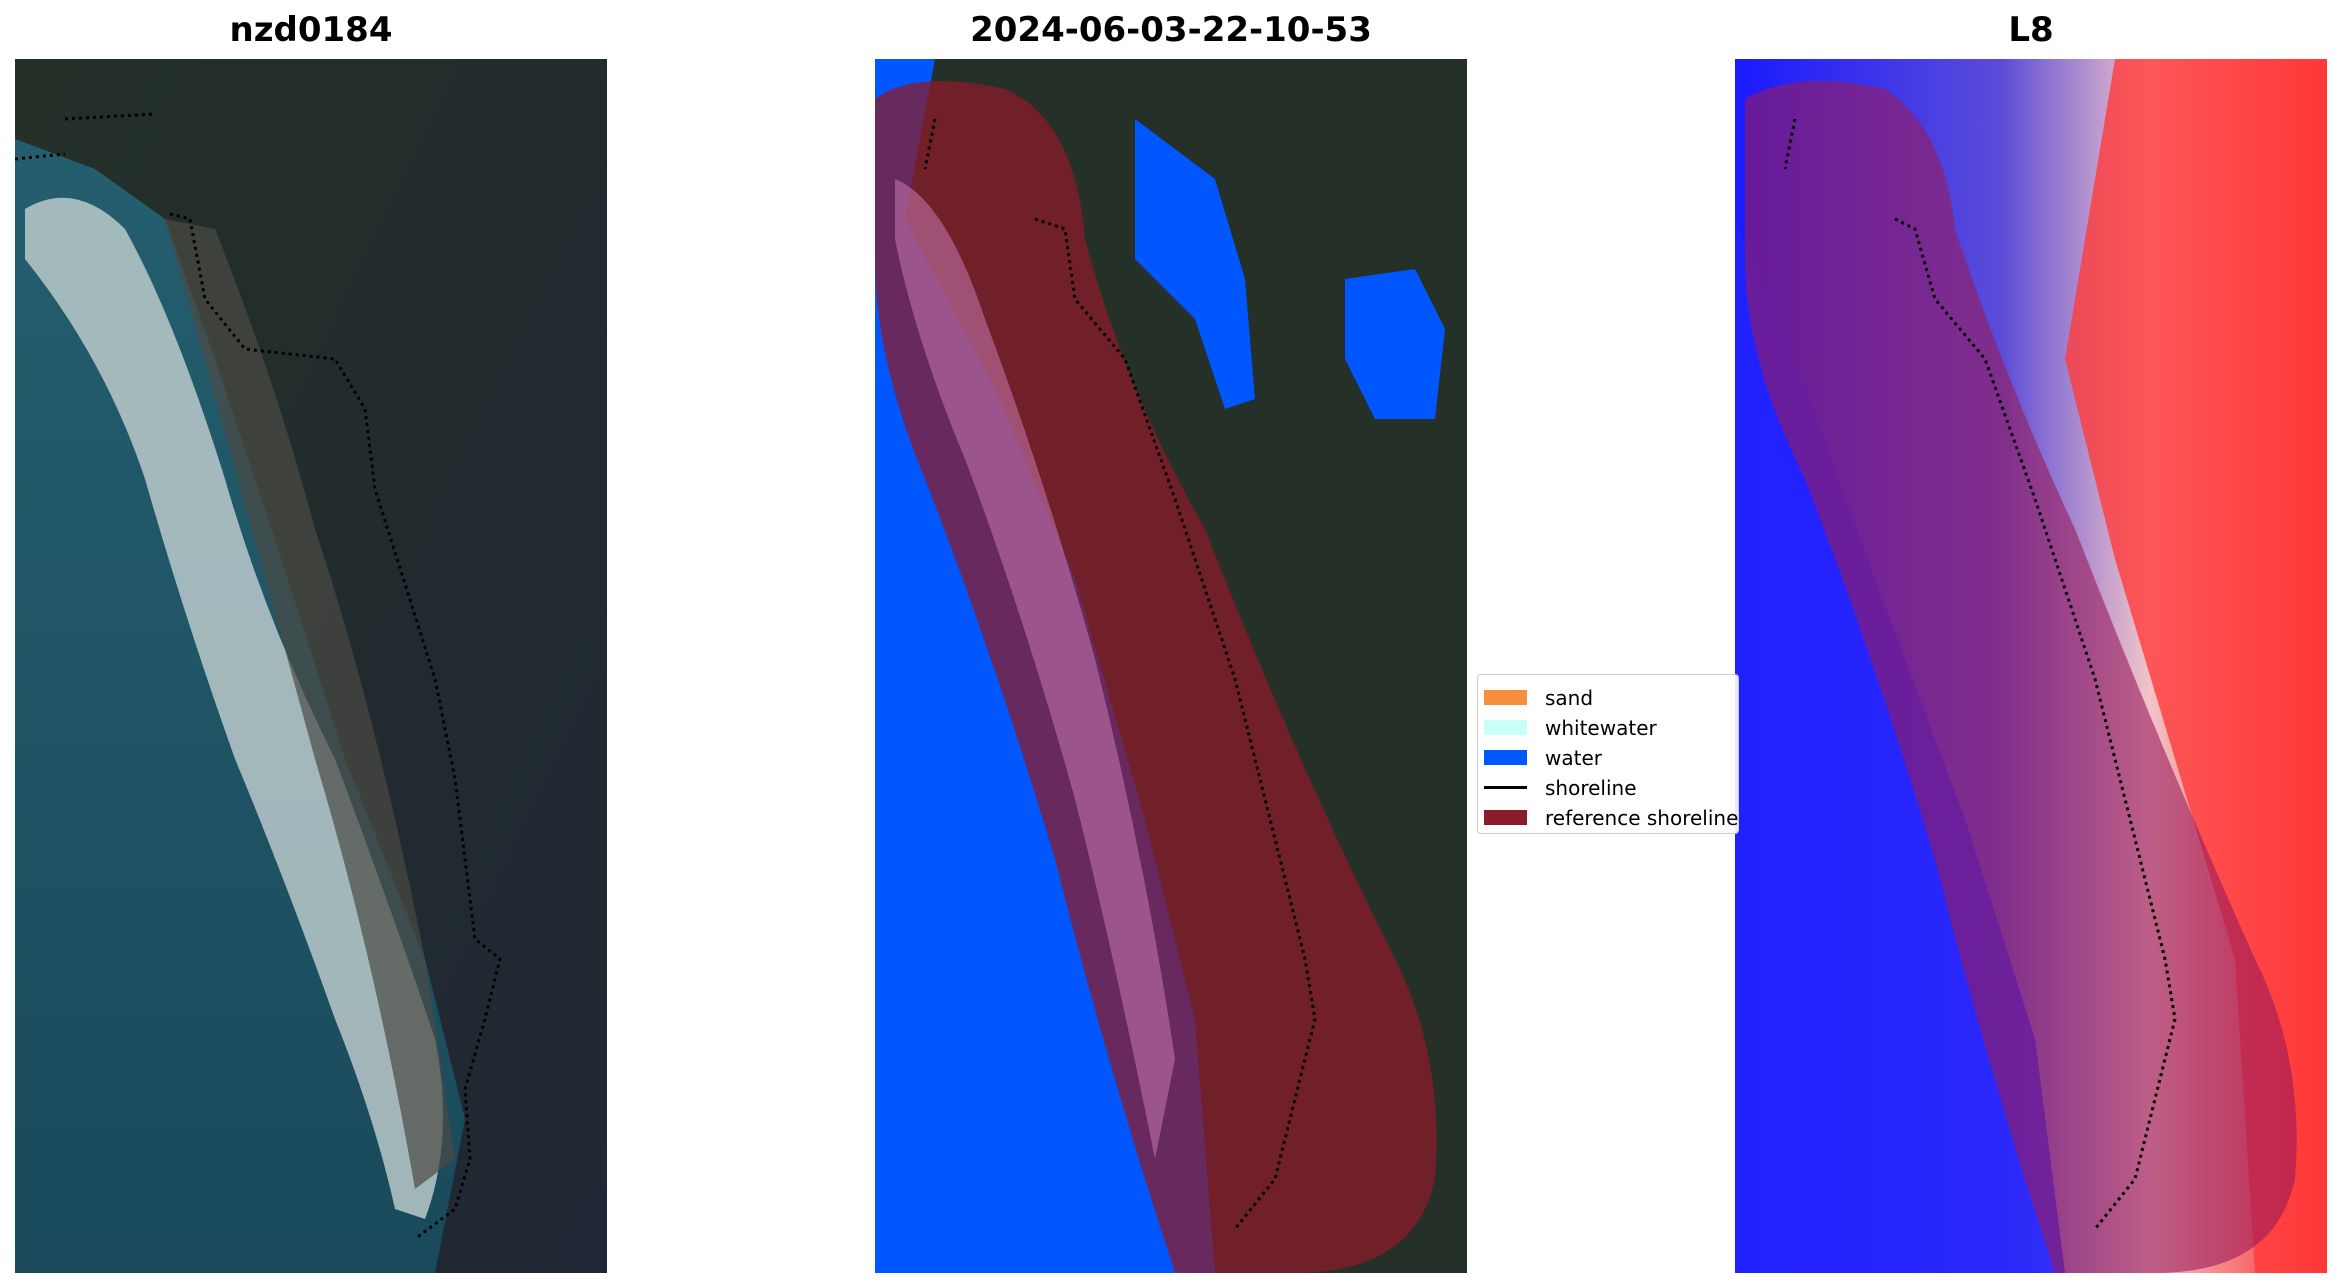  I want to click on beach-area, so click(310, 704).